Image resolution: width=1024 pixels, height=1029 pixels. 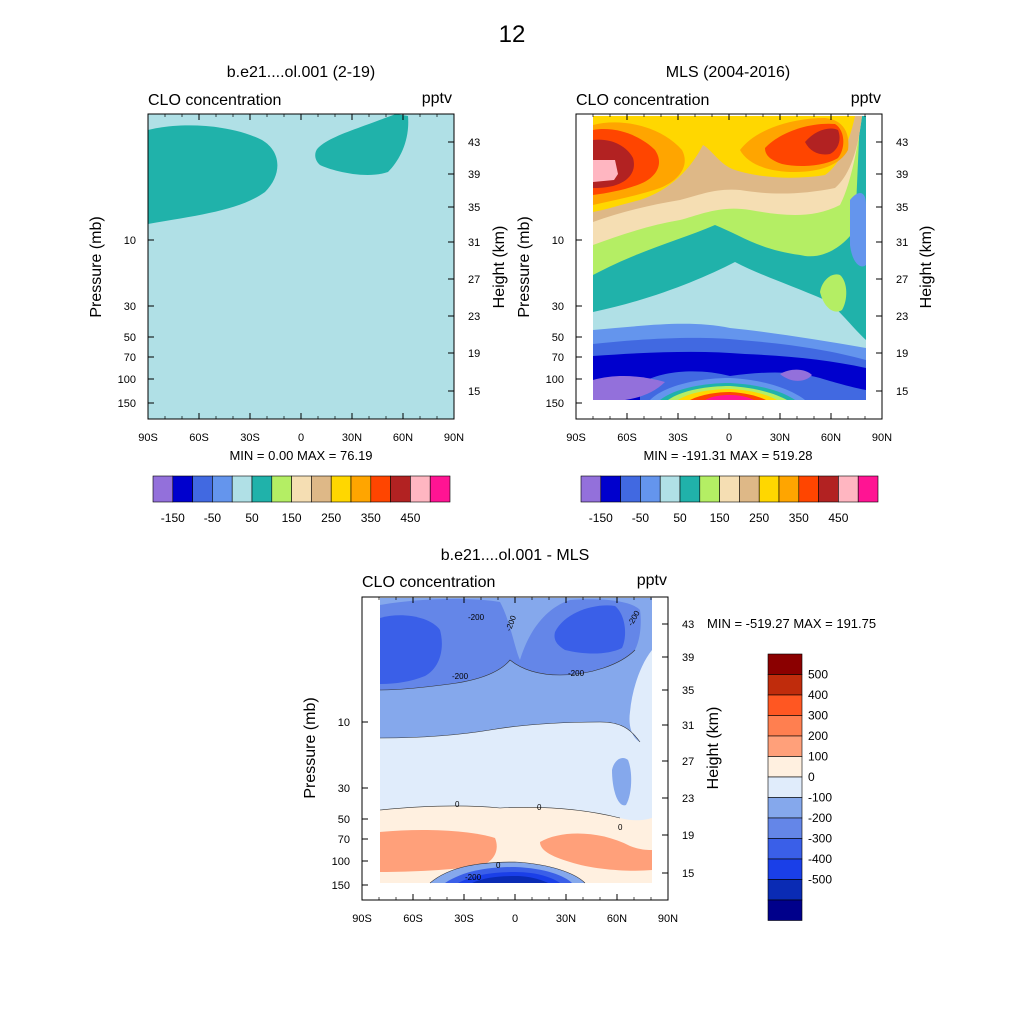 What do you see at coordinates (301, 72) in the screenshot?
I see `panel-model-title: b.e21....ol.001 (2-19)` at bounding box center [301, 72].